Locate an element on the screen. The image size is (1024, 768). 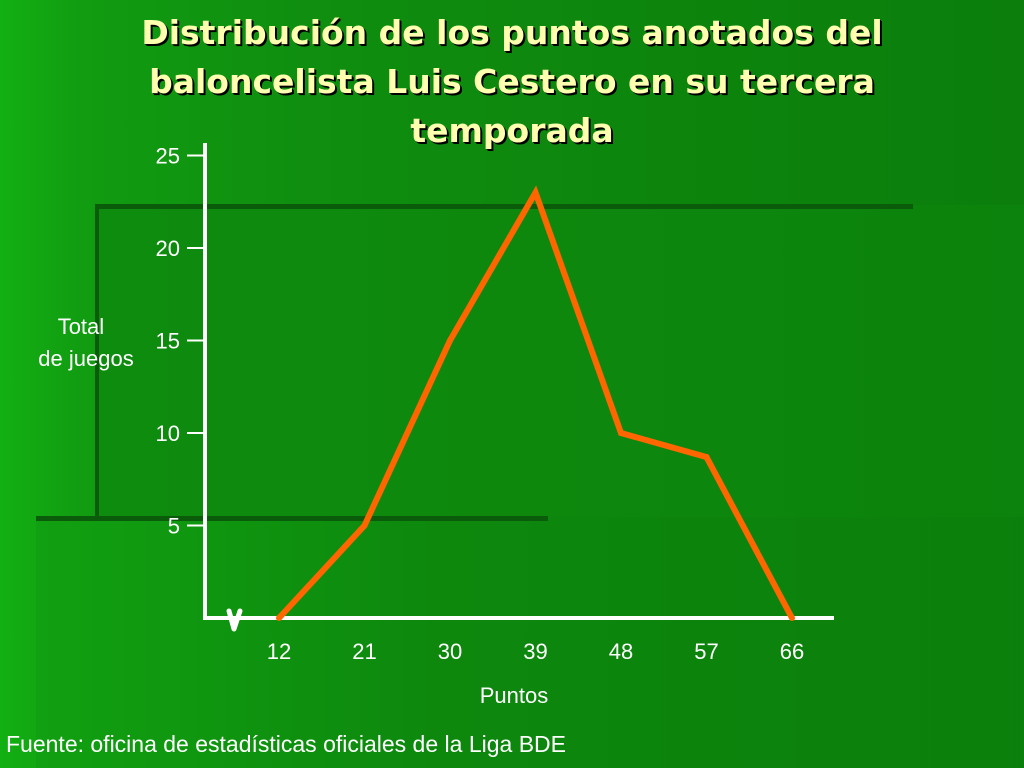
y-axis-label: Total de juegos is located at coordinates (85, 342).